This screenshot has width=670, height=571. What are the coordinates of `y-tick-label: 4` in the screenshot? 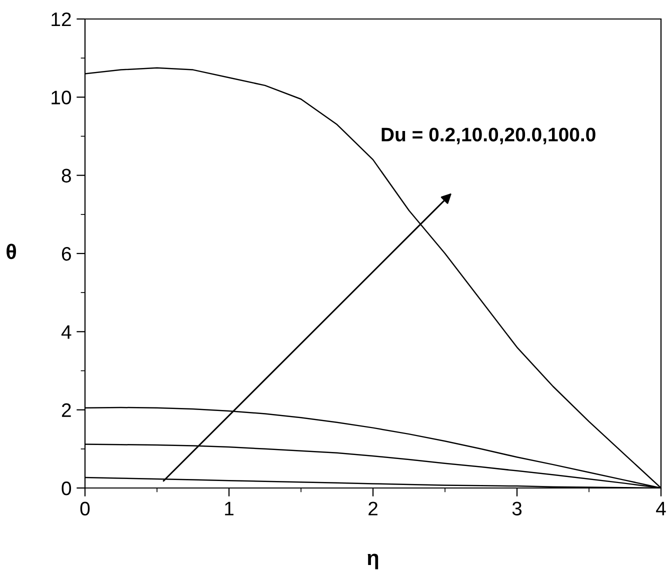 It's located at (66, 332).